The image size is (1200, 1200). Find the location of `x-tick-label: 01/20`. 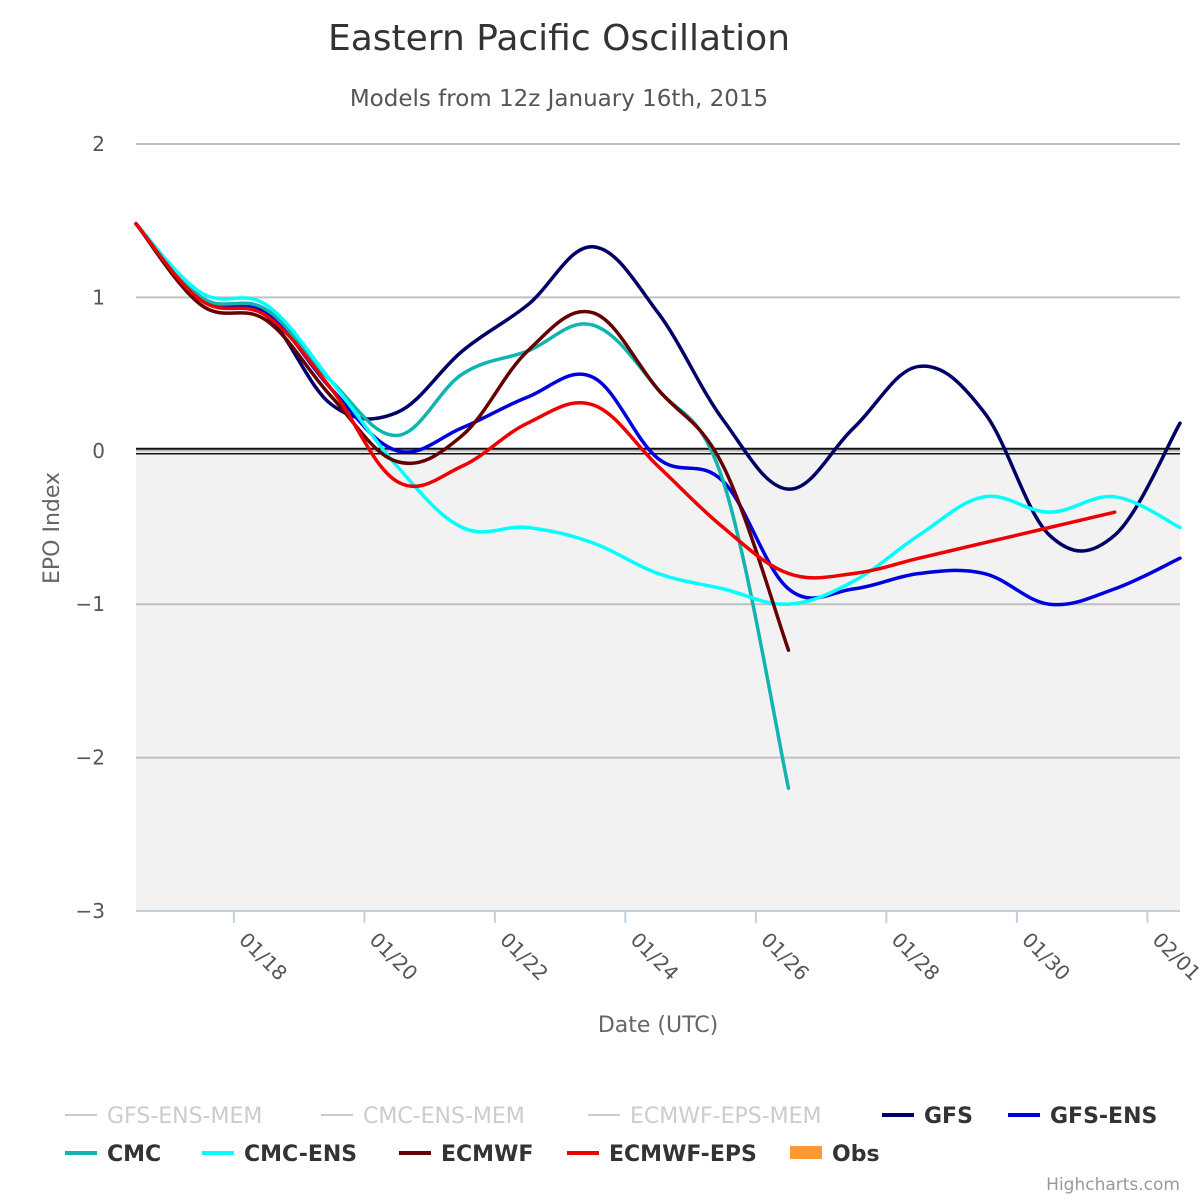

x-tick-label: 01/20 is located at coordinates (394, 957).